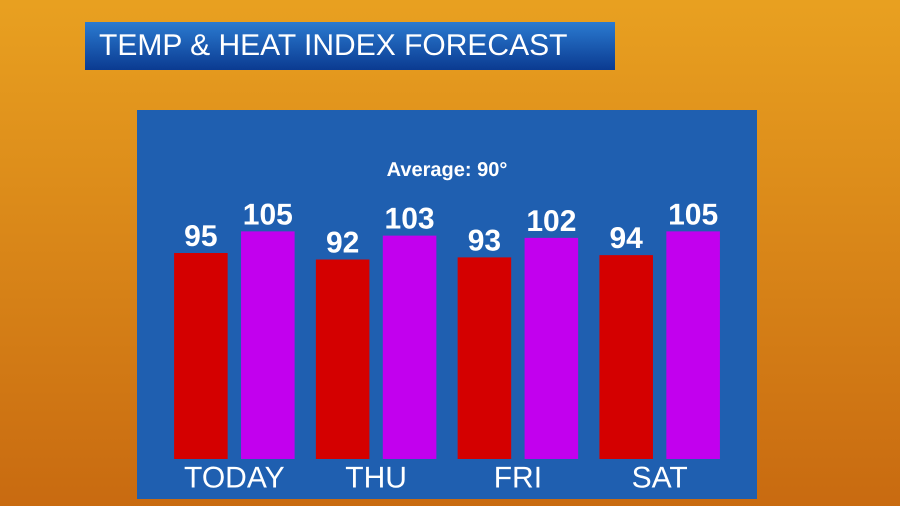  Describe the element at coordinates (409, 219) in the screenshot. I see `data-label: 103` at that location.